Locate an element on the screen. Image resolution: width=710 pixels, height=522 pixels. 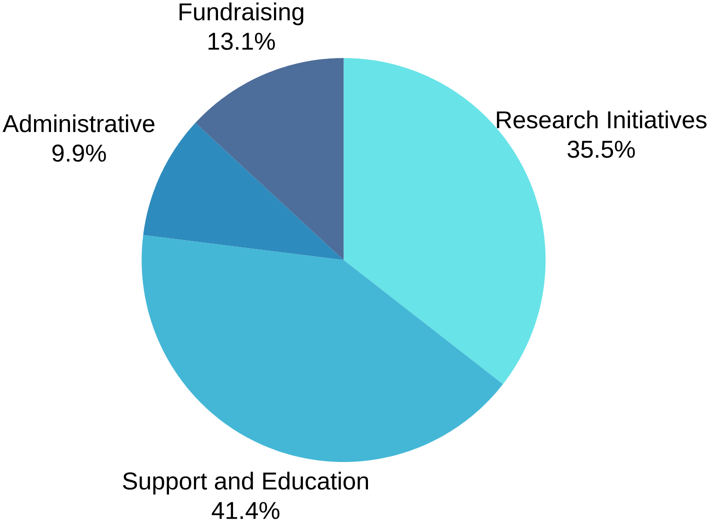
data-label: 35.5% is located at coordinates (601, 149).